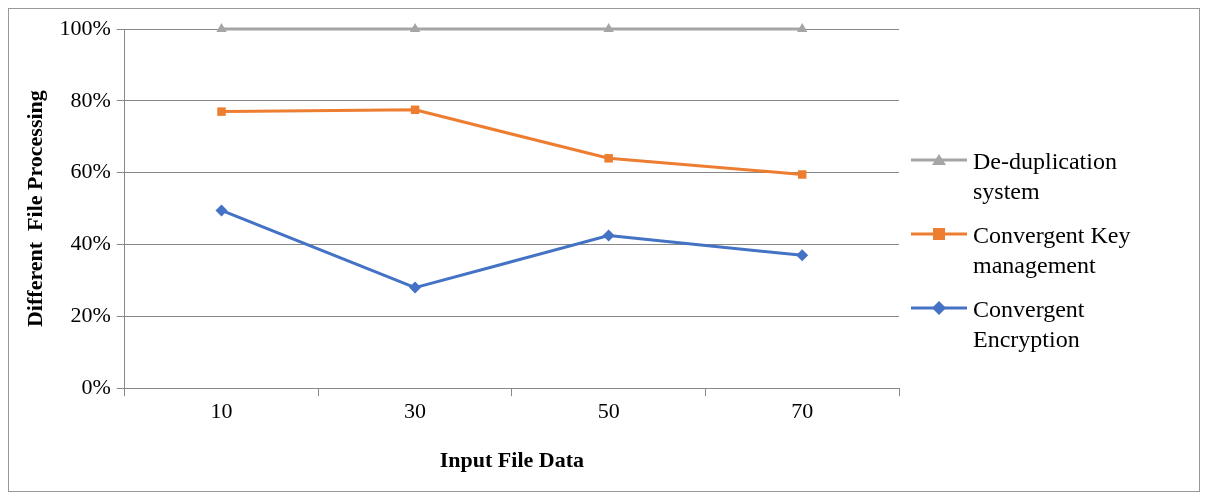 The width and height of the screenshot is (1212, 500). I want to click on y-tick-label: 0%, so click(96, 386).